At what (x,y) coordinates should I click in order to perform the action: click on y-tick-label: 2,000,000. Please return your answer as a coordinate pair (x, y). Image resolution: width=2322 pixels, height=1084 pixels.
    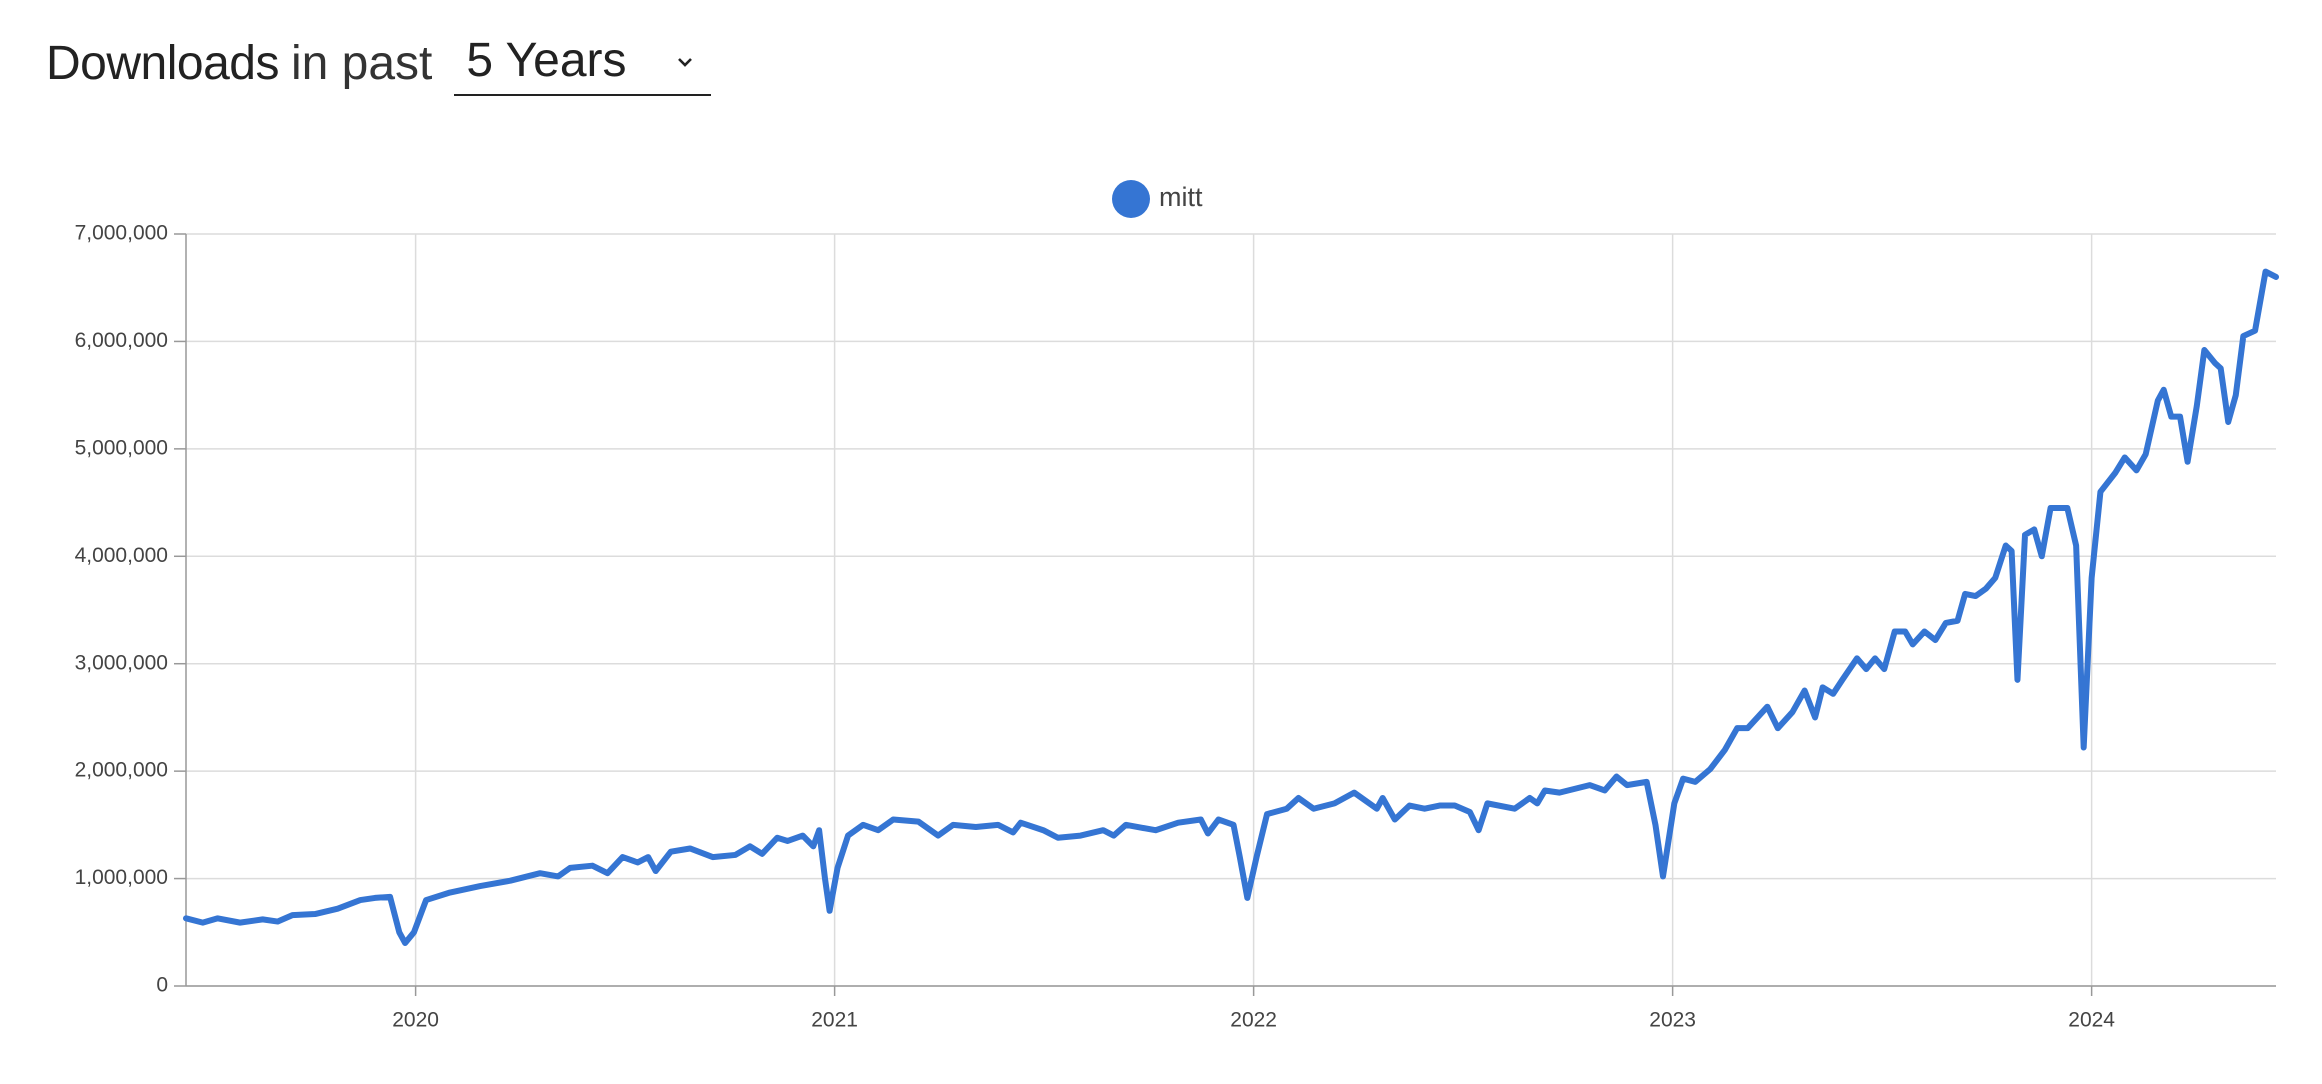
    Looking at the image, I should click on (121, 770).